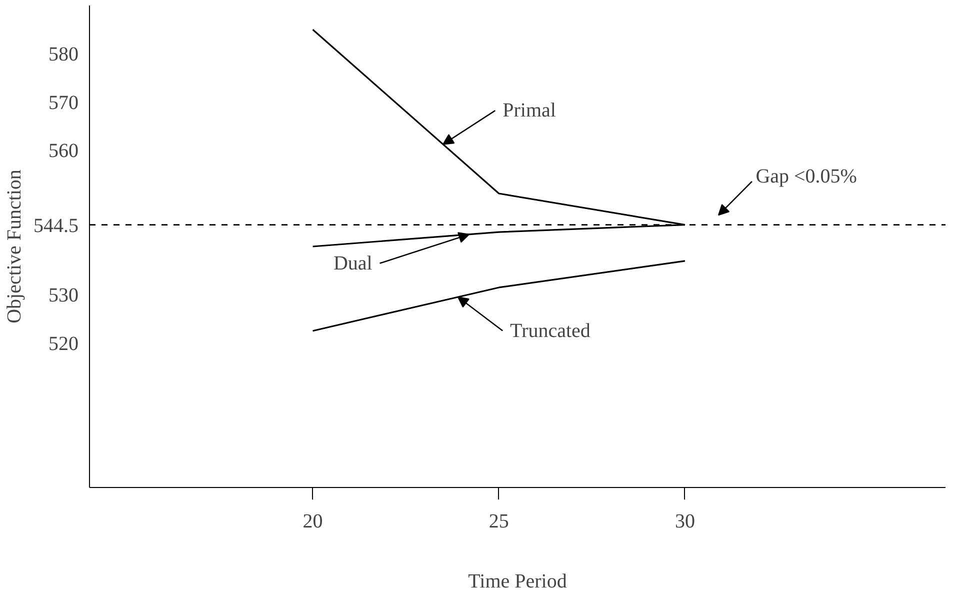 Image resolution: width=958 pixels, height=601 pixels. Describe the element at coordinates (63, 151) in the screenshot. I see `y-tick-label: 560` at that location.